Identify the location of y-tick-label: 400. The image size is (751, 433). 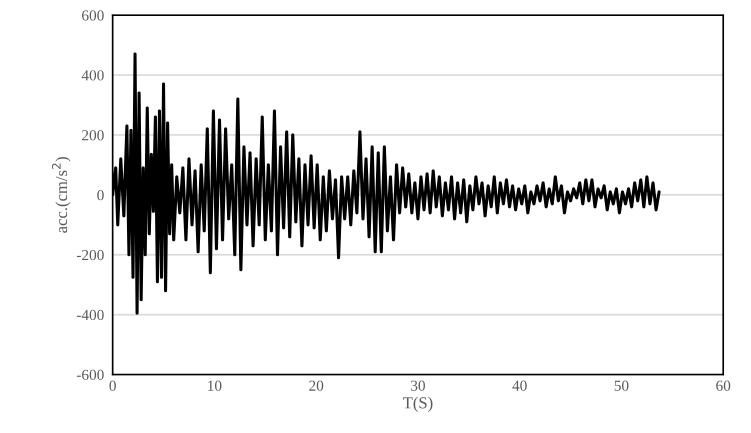
(93, 75).